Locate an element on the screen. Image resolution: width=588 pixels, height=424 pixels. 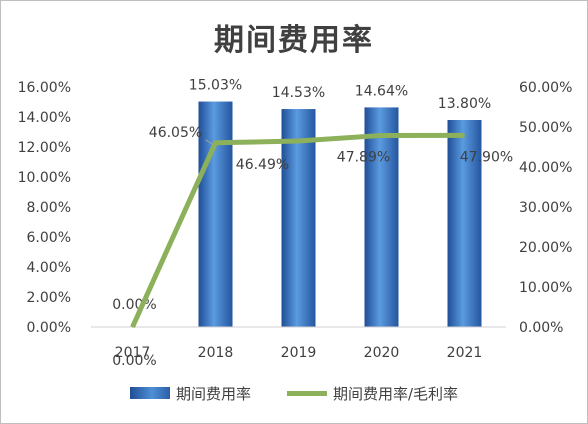
legend-item-line: 期间费用率/毛利率 is located at coordinates (372, 393).